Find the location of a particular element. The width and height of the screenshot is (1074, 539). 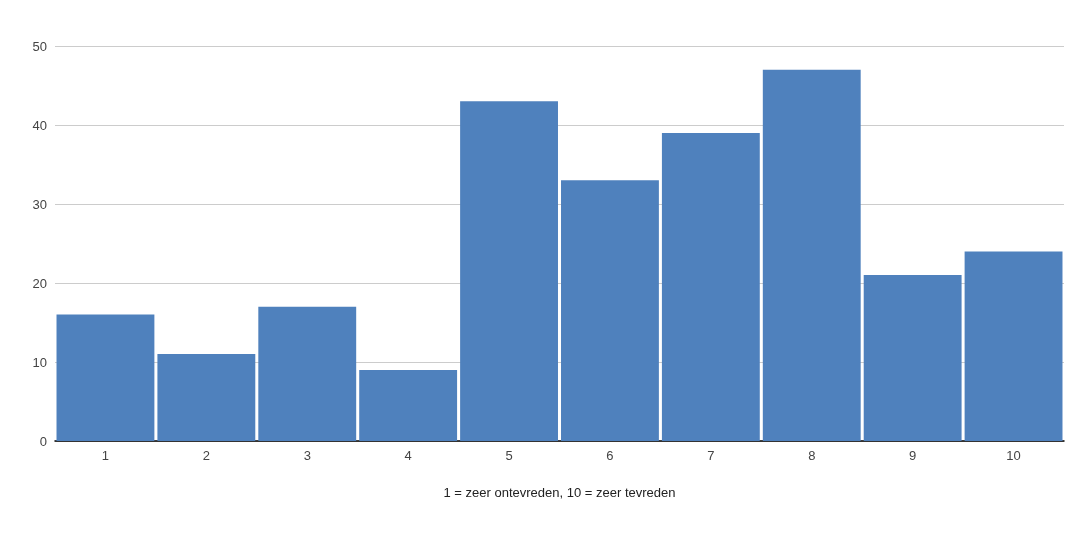

y-tick-label: 30 is located at coordinates (39, 204).